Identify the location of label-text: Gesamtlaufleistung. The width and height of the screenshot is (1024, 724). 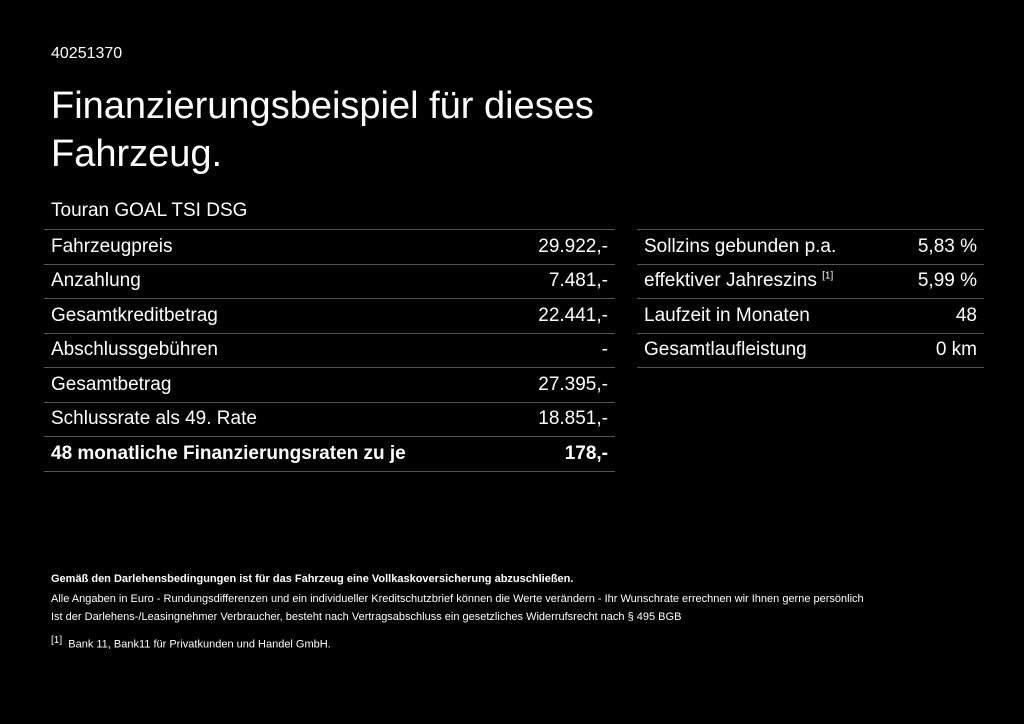
(725, 350).